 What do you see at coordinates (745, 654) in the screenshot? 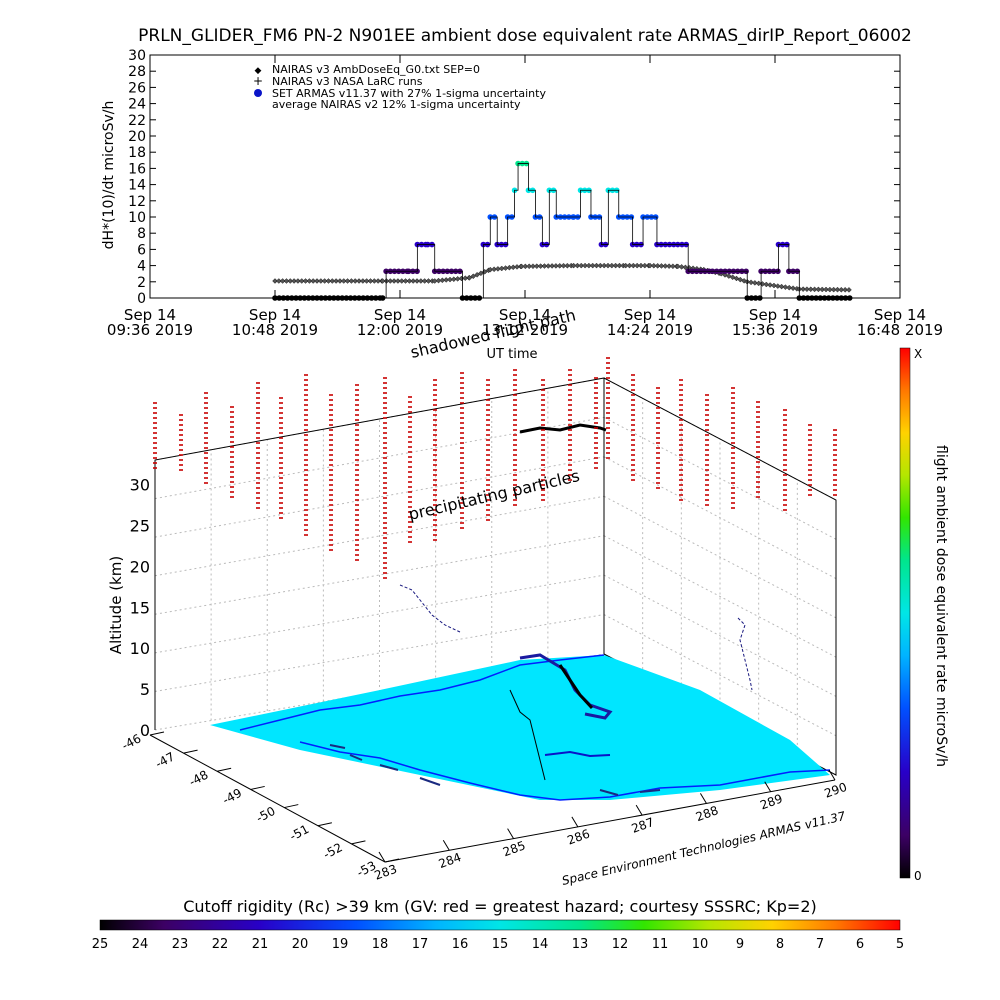
I see `wall-projection-right` at bounding box center [745, 654].